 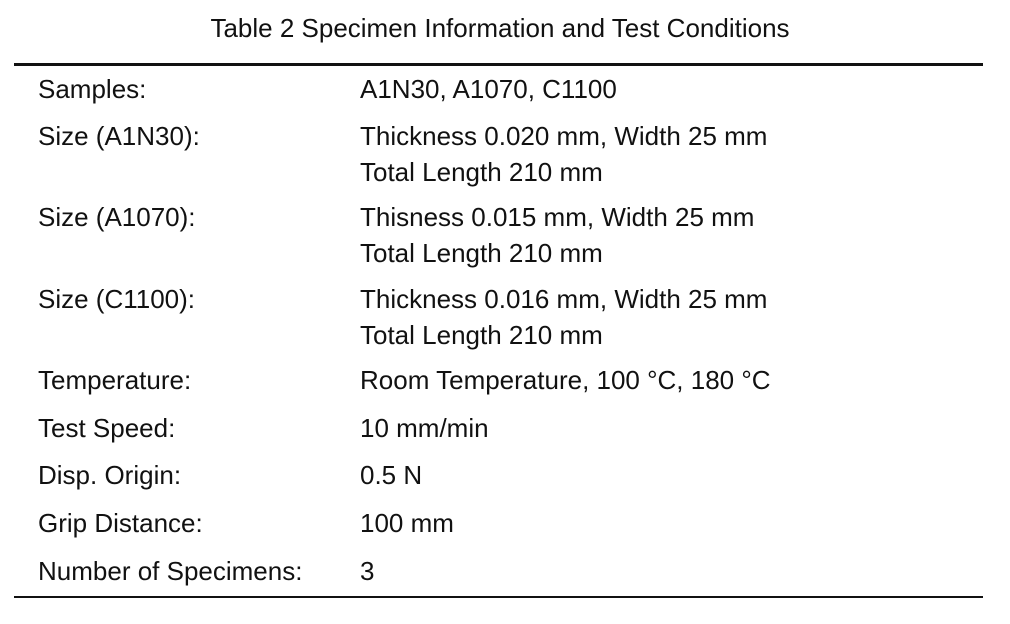 I want to click on row-label: Samples:, so click(x=92, y=89).